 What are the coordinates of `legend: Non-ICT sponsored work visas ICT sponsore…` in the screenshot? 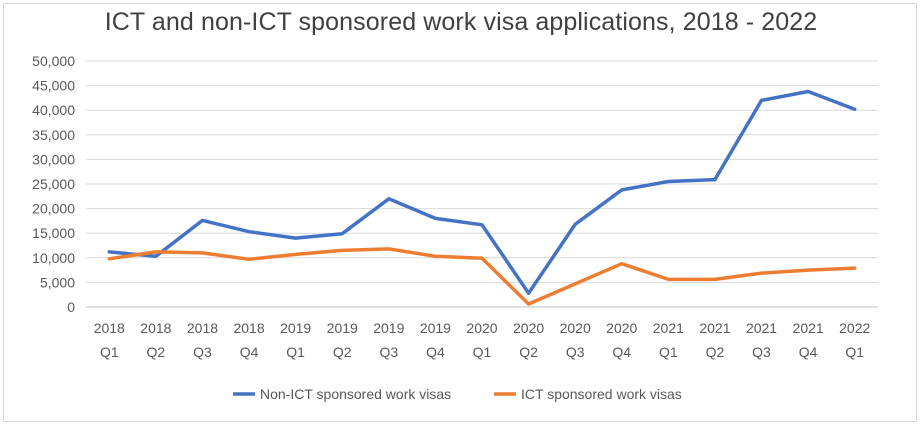 It's located at (457, 394).